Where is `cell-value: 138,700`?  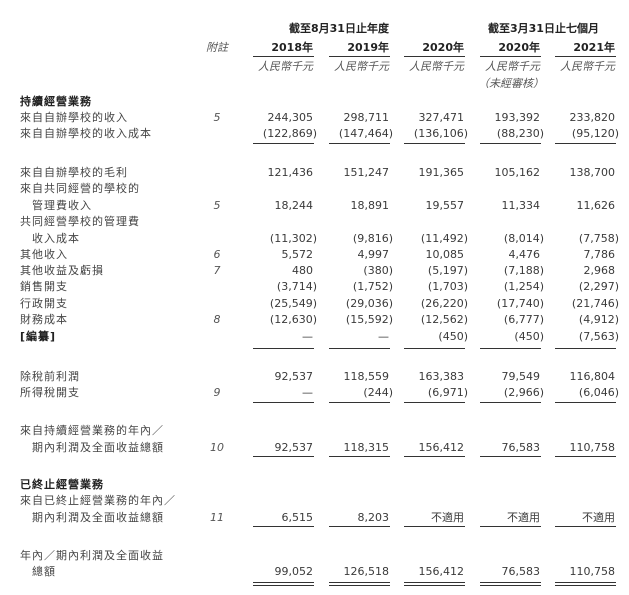 cell-value: 138,700 is located at coordinates (592, 172).